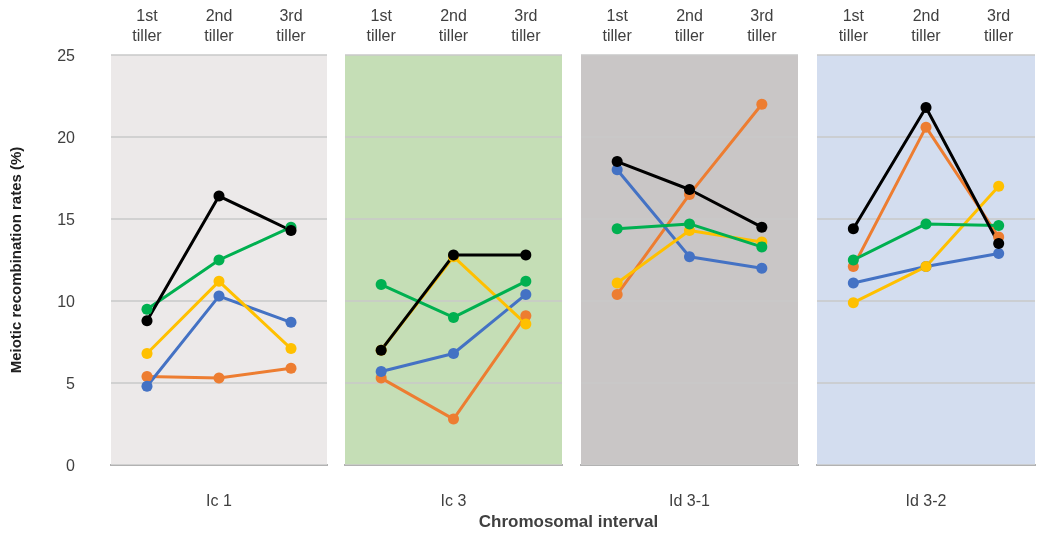 The height and width of the screenshot is (538, 1057). I want to click on y-axis-title: Meiotic recombination rates (%), so click(15, 260).